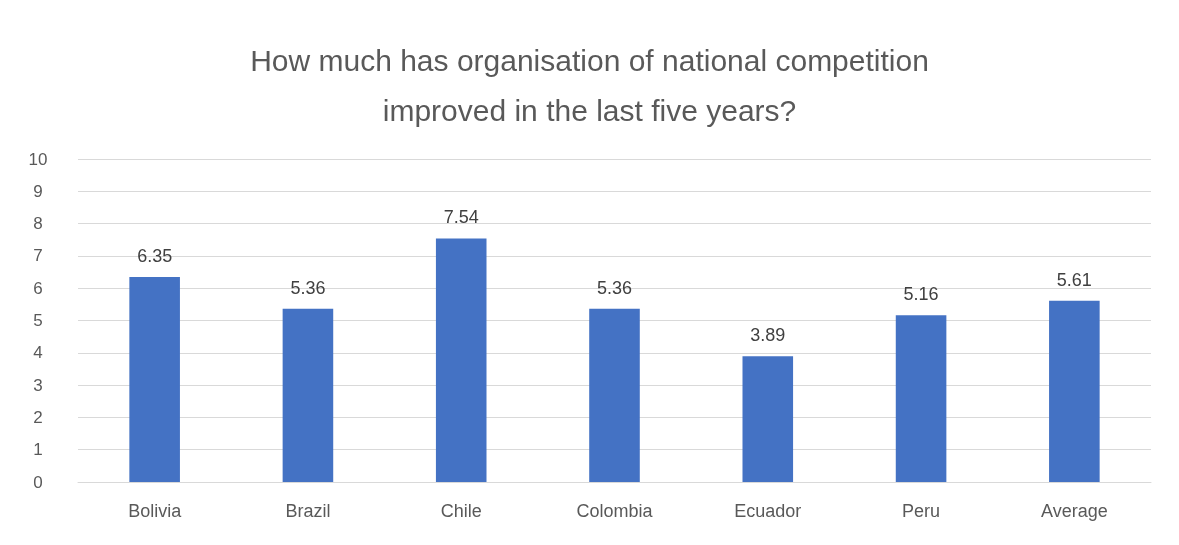 Image resolution: width=1179 pixels, height=545 pixels. I want to click on x-tick-label: Brazil, so click(308, 511).